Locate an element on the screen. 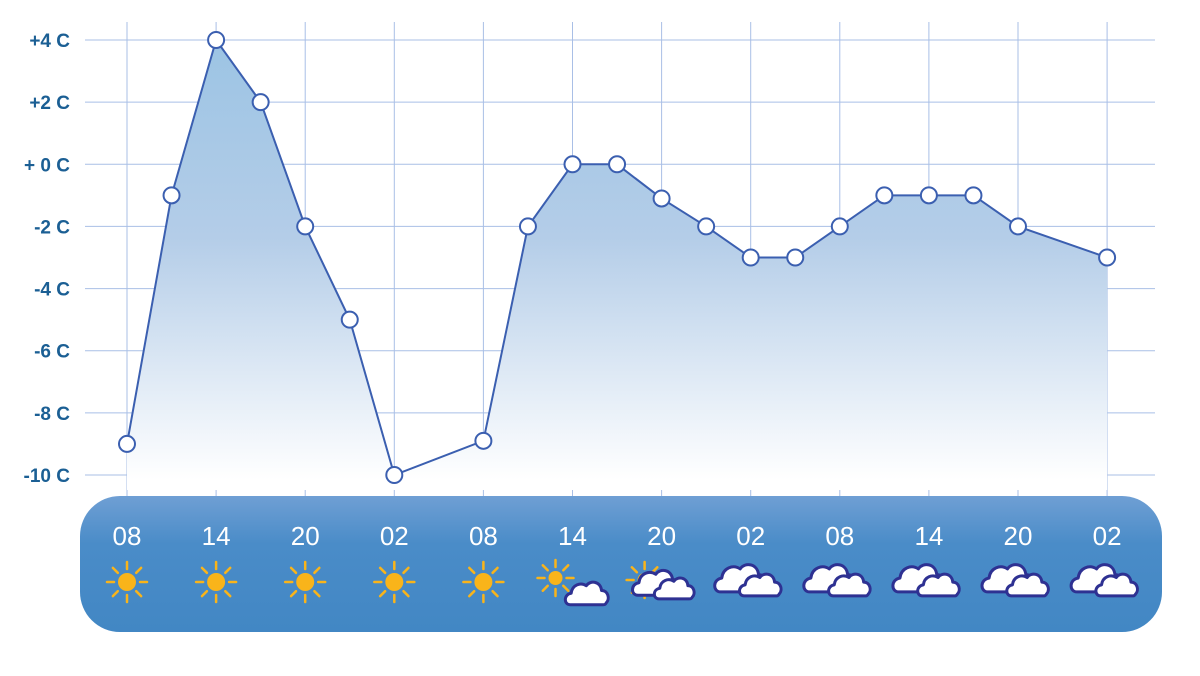  y-tick-label: -10 C is located at coordinates (47, 476).